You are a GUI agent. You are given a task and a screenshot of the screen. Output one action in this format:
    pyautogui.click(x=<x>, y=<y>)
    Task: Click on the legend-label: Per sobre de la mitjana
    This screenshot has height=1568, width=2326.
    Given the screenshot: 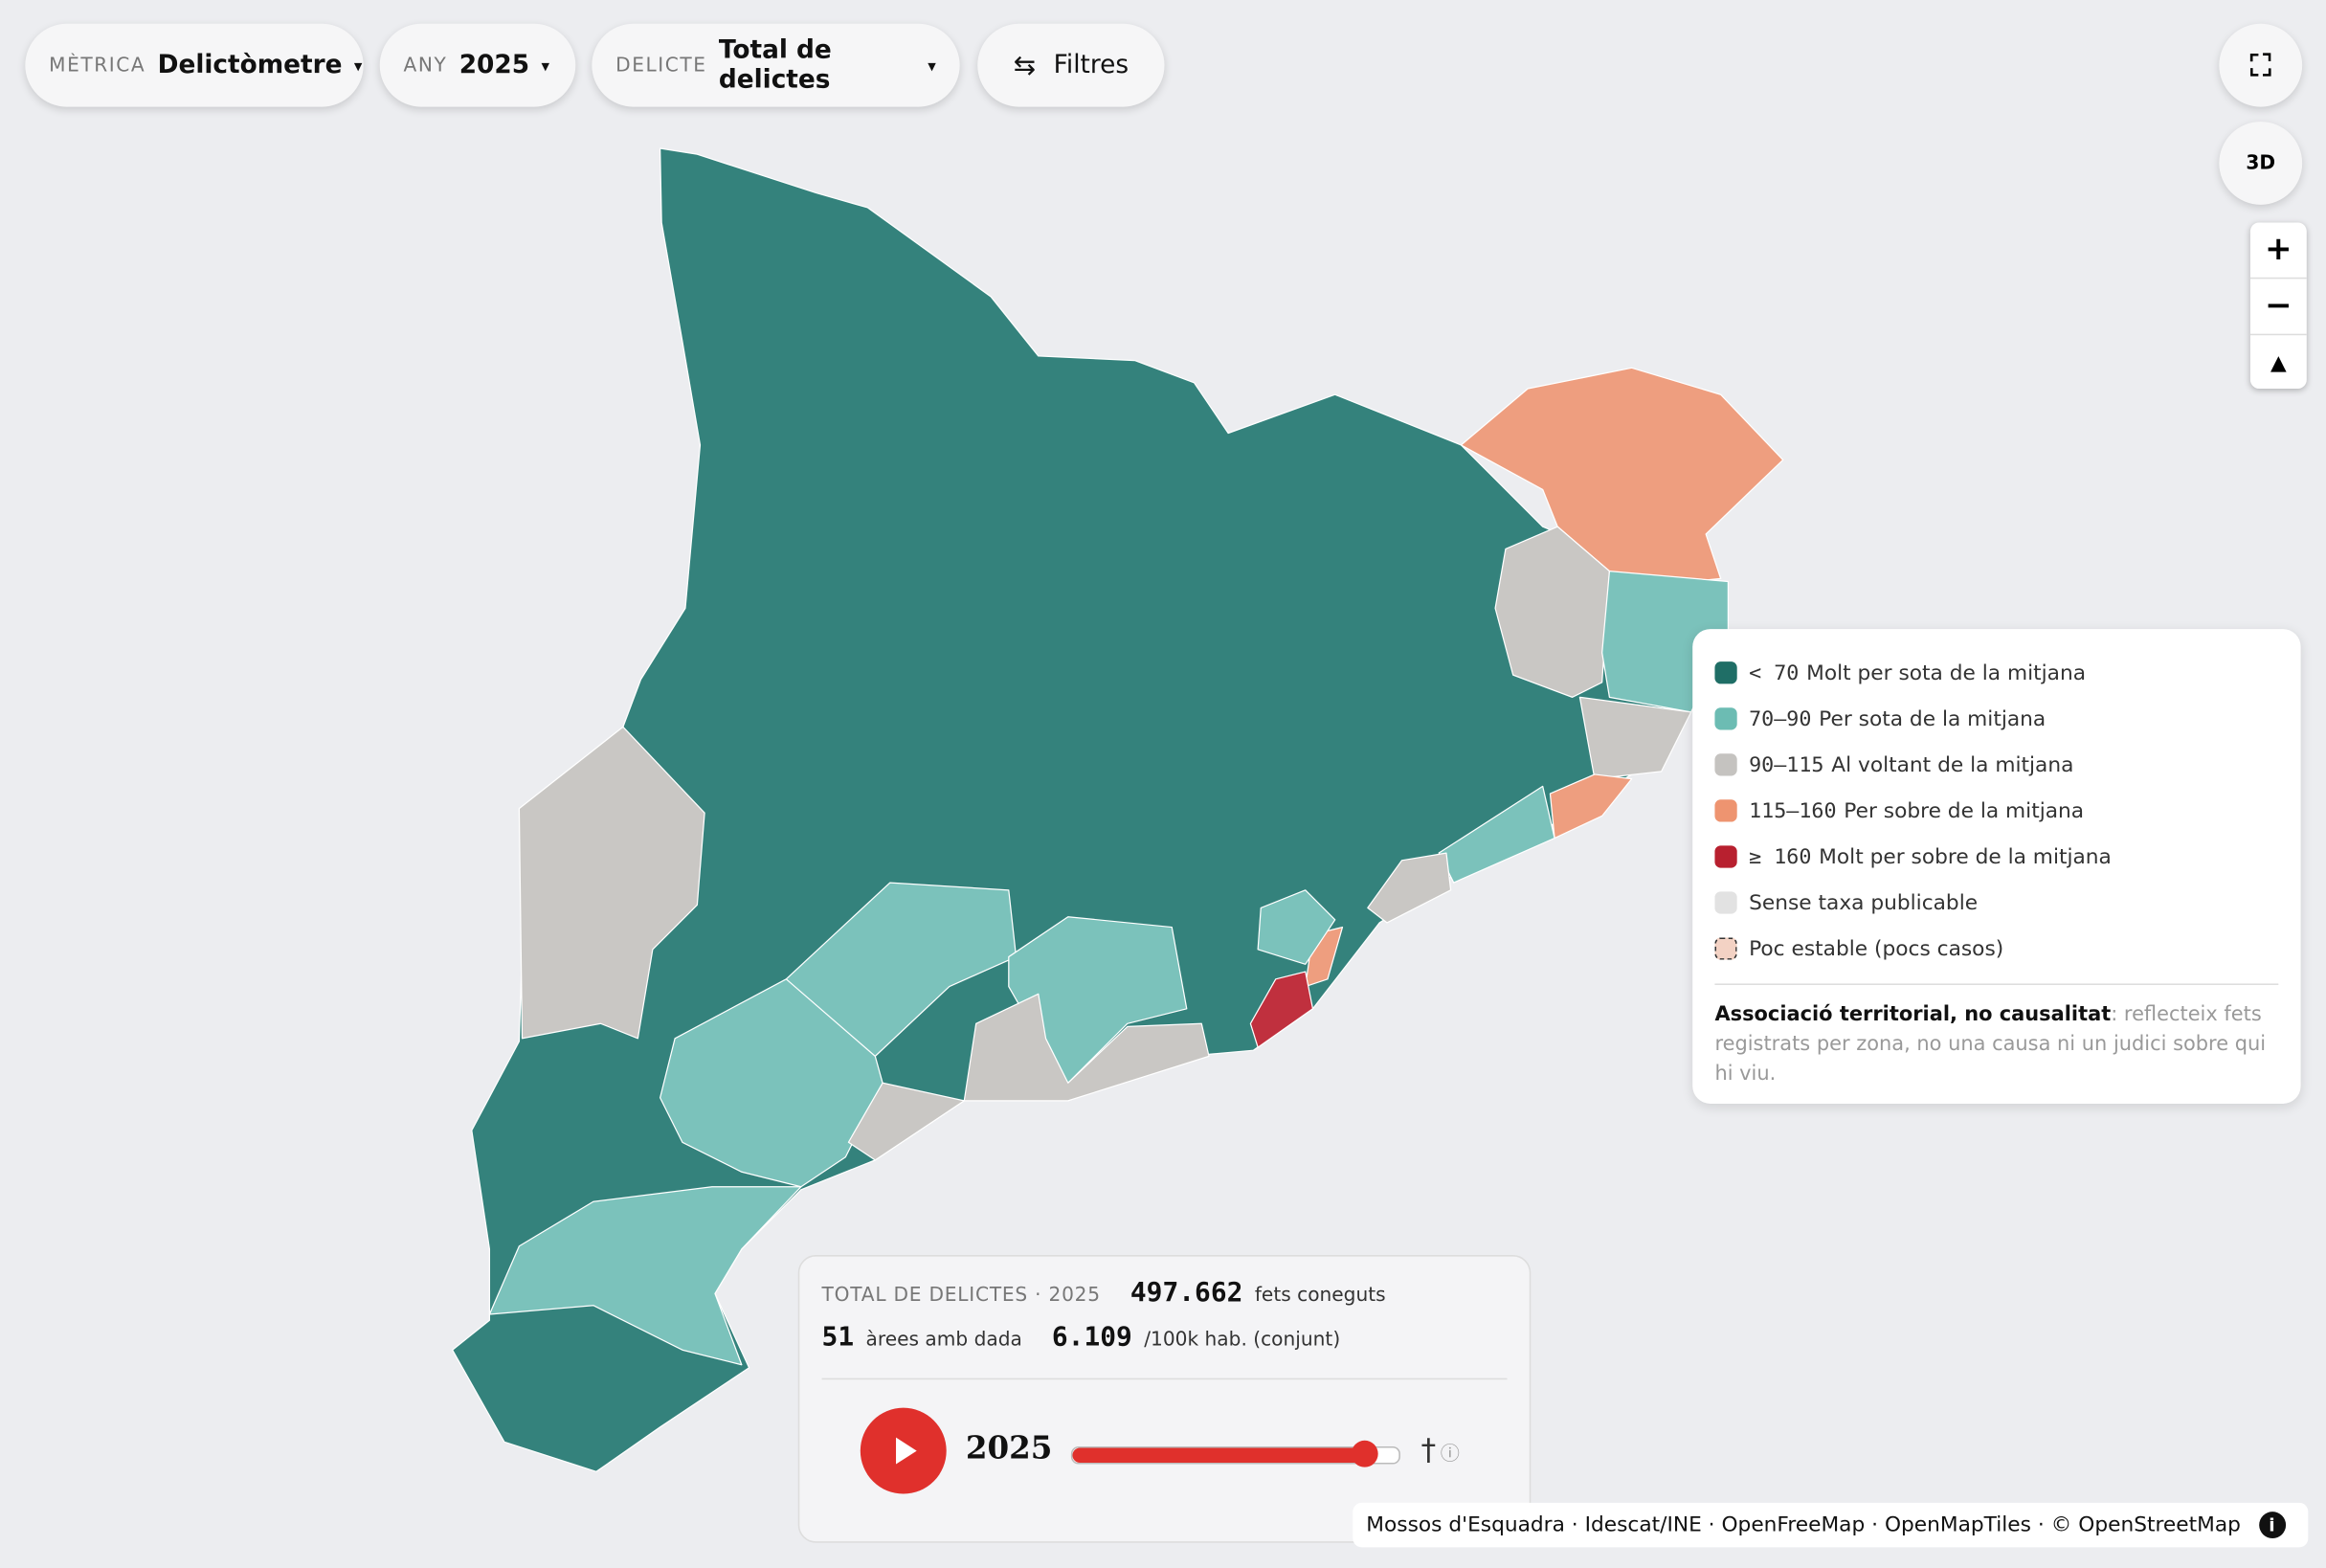 What is the action you would take?
    pyautogui.click(x=1964, y=811)
    